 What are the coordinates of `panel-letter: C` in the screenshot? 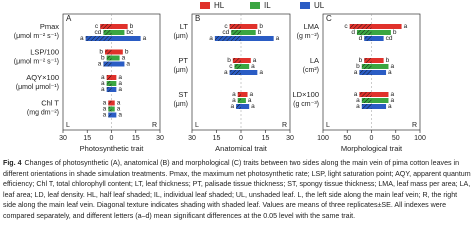 It's located at (329, 18).